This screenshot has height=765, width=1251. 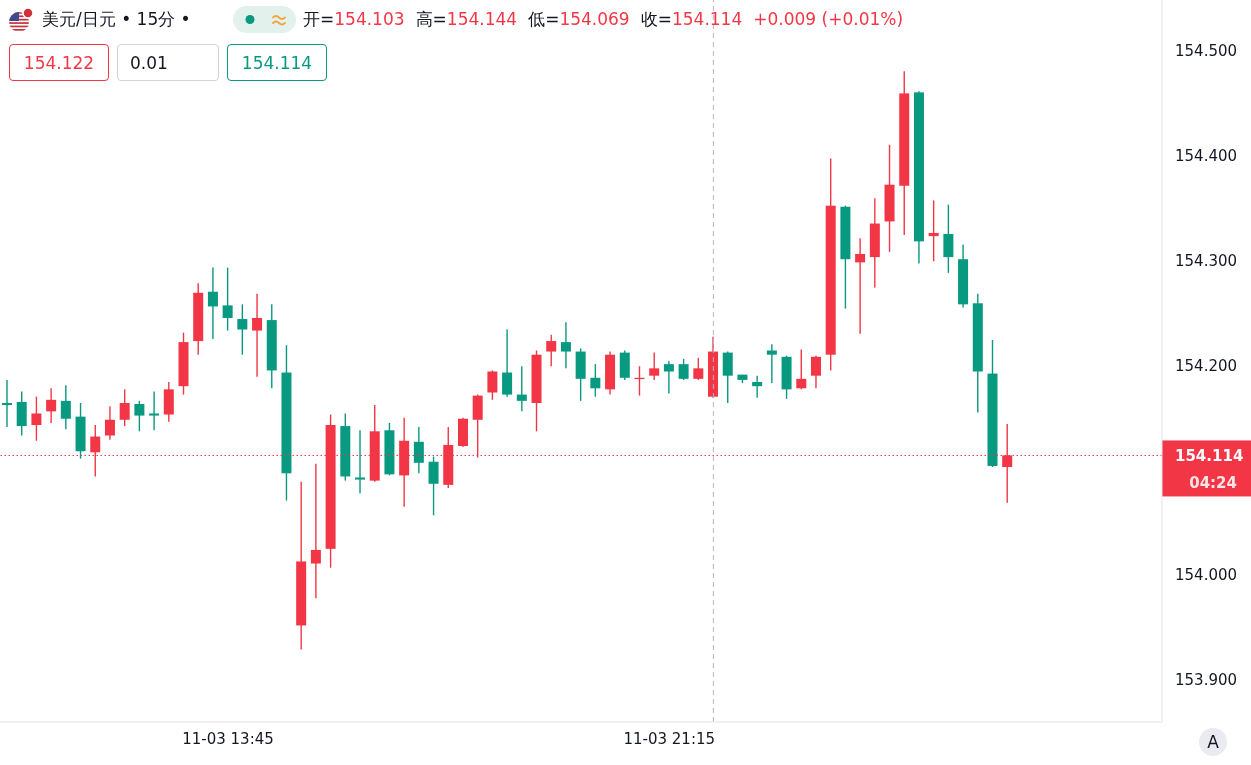 I want to click on quote-field: 154.122, so click(x=59, y=62).